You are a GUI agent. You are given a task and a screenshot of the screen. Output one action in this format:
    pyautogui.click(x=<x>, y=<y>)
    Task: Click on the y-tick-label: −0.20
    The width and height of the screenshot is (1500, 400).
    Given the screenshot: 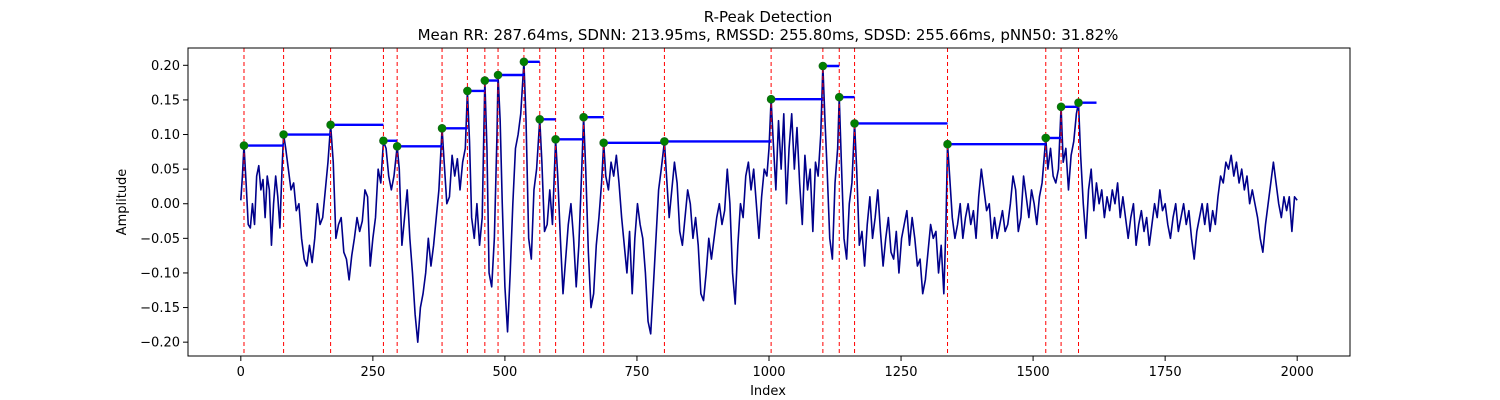 What is the action you would take?
    pyautogui.click(x=160, y=343)
    